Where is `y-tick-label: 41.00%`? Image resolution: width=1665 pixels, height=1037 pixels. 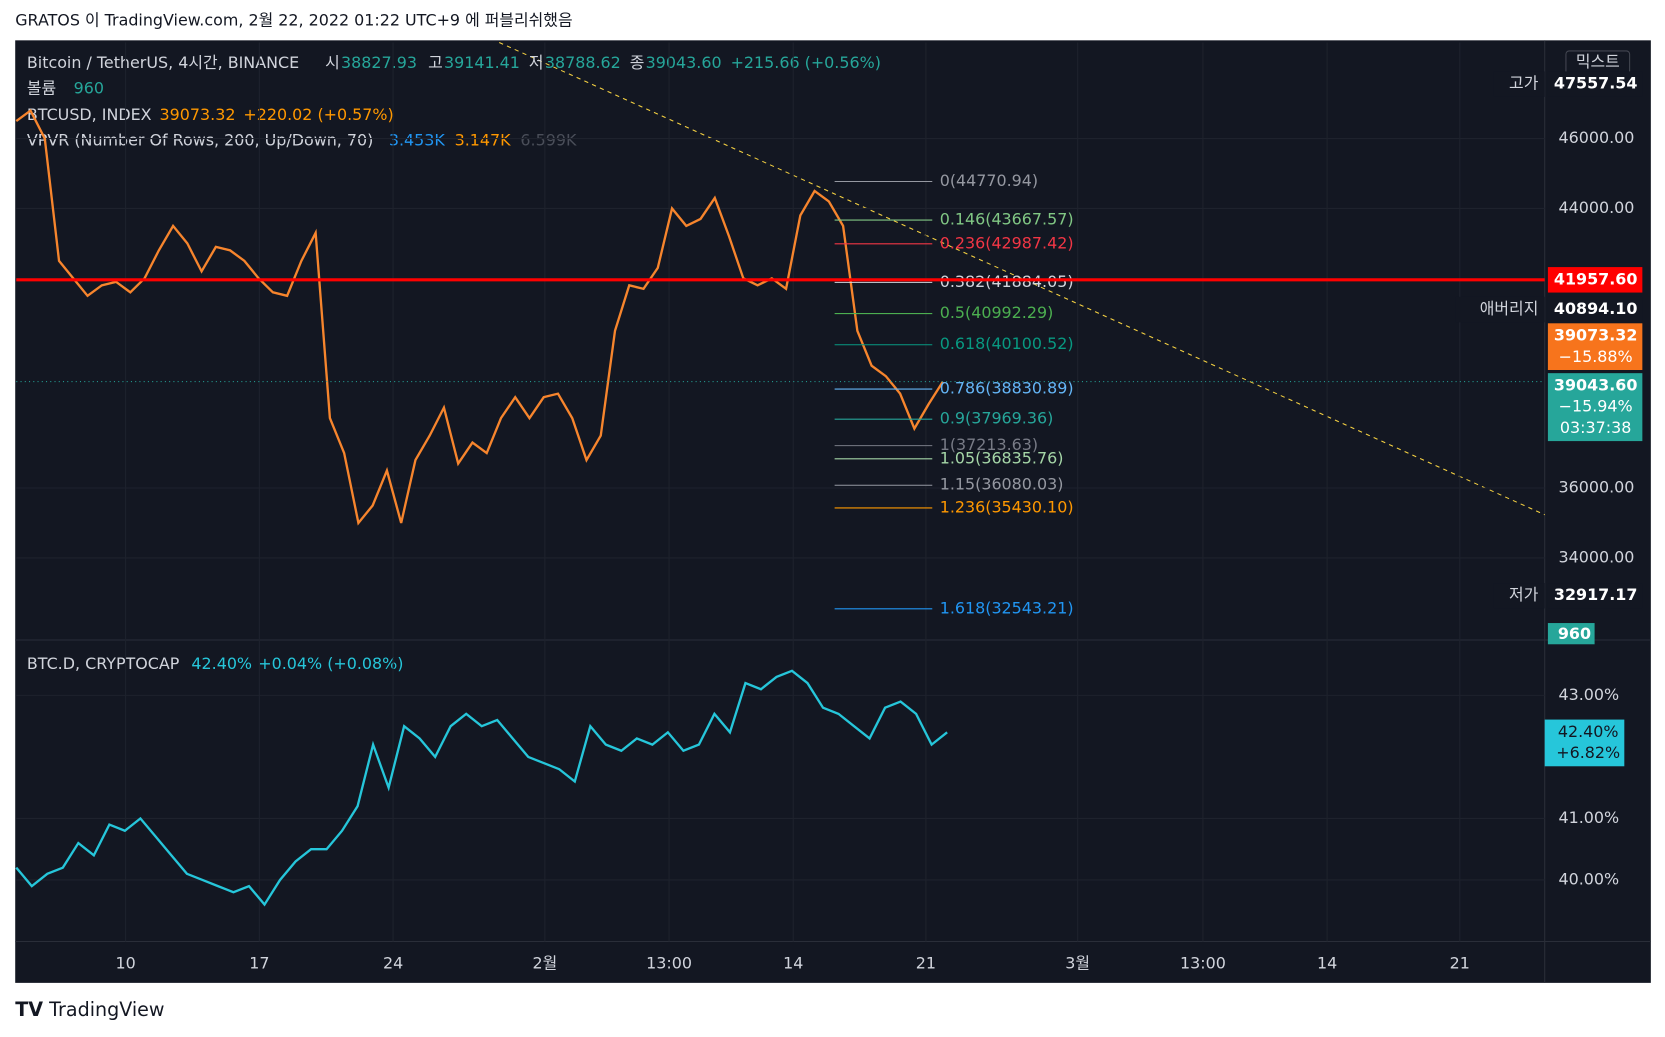 y-tick-label: 41.00% is located at coordinates (1589, 817).